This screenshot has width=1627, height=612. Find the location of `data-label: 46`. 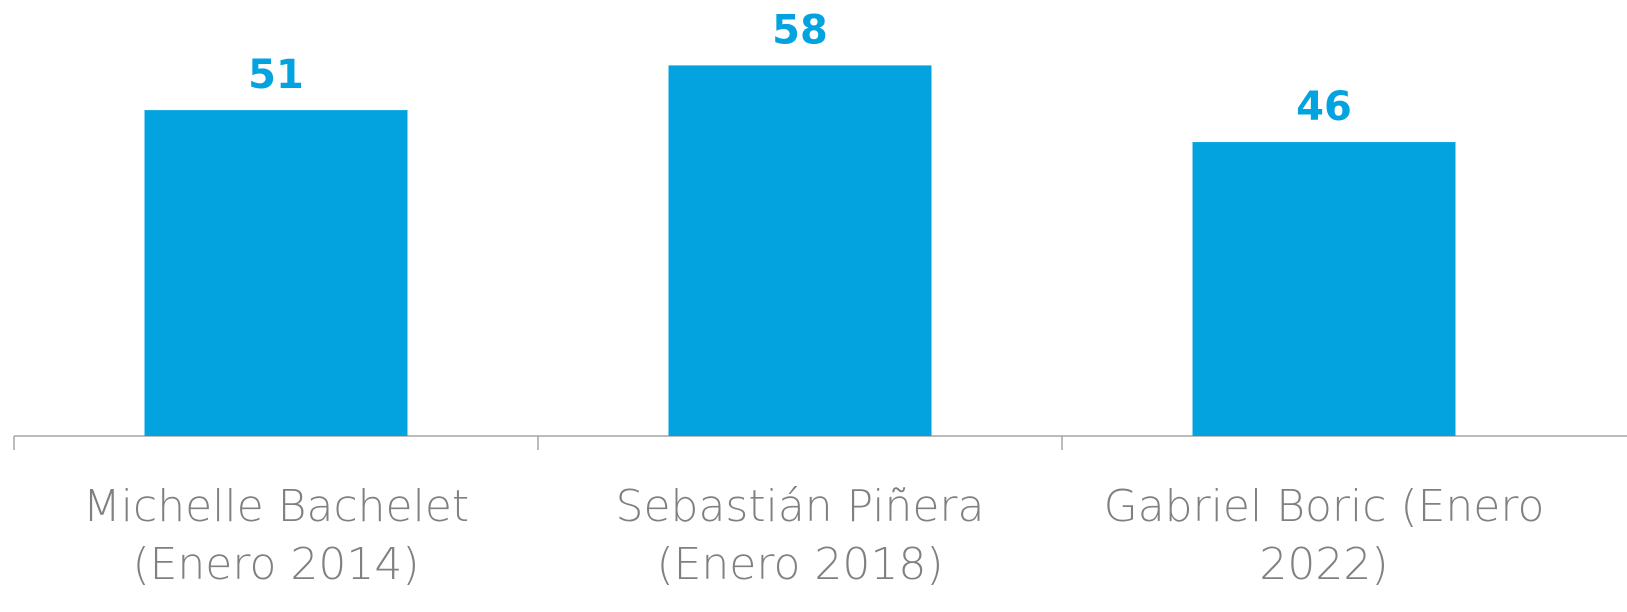

data-label: 46 is located at coordinates (1324, 107).